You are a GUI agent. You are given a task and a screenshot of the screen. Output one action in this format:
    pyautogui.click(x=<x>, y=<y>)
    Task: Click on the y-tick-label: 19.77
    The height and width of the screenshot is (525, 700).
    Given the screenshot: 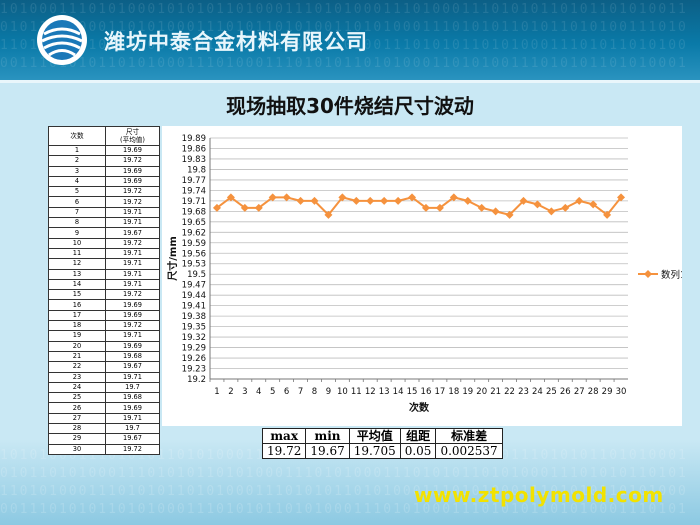 What is the action you would take?
    pyautogui.click(x=194, y=181)
    